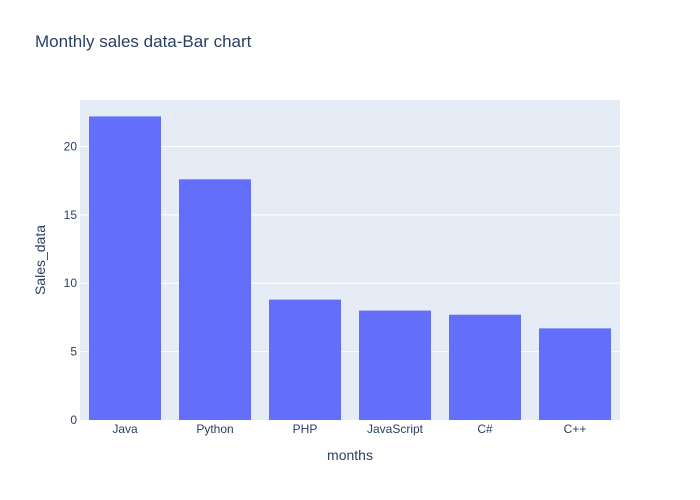  I want to click on chart-title: Monthly sales data-Bar chart, so click(143, 41).